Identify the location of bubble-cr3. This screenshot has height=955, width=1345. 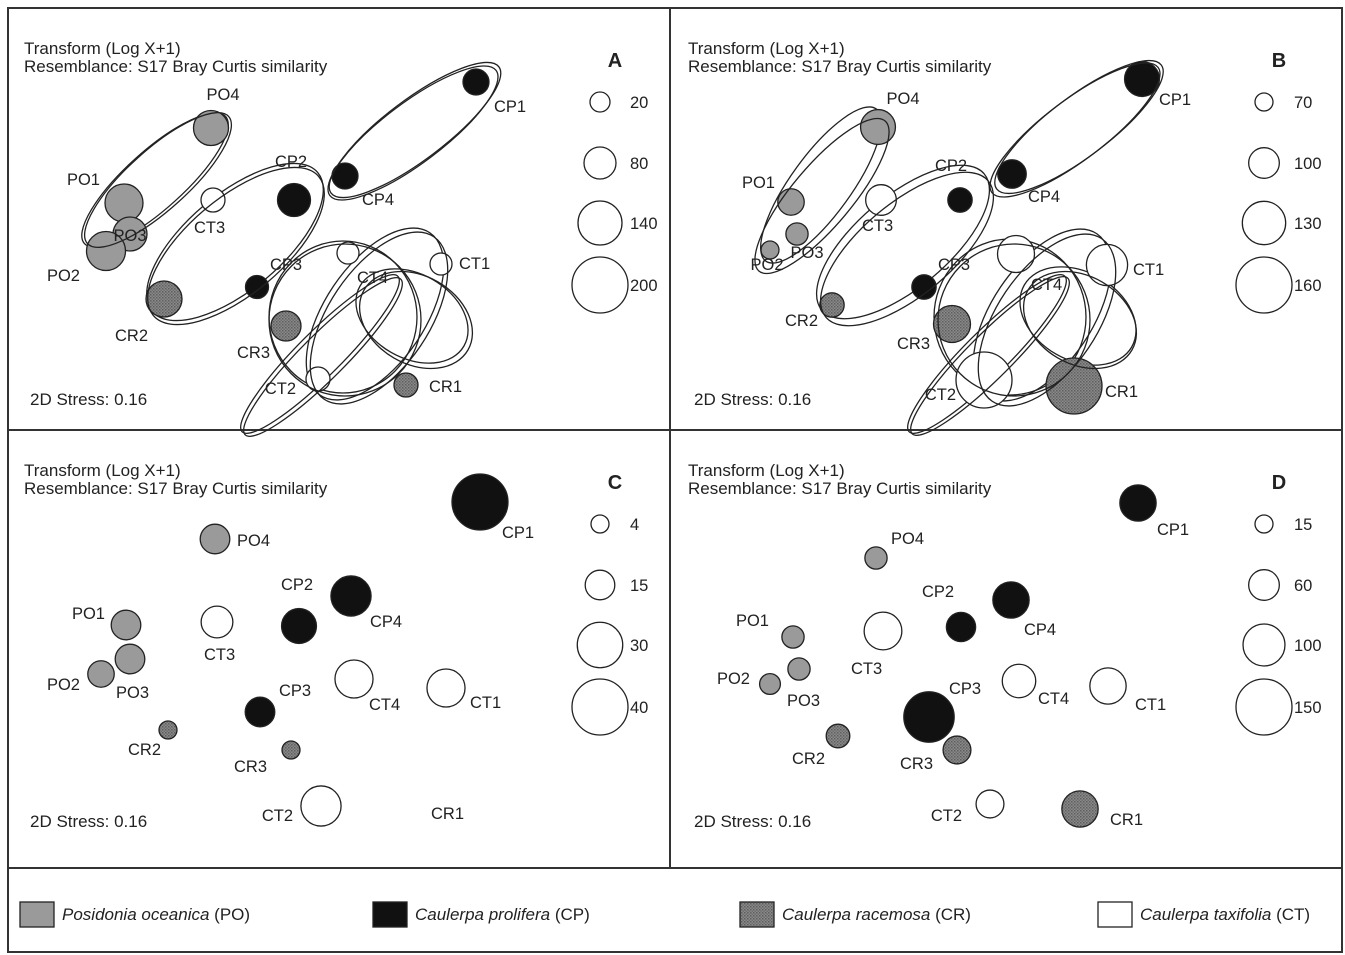
(957, 750).